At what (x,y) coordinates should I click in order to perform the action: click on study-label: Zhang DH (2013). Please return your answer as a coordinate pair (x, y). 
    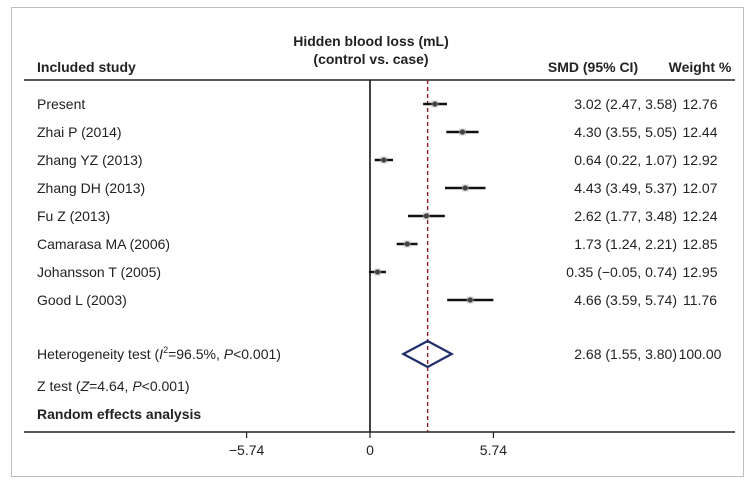
    Looking at the image, I should click on (91, 188).